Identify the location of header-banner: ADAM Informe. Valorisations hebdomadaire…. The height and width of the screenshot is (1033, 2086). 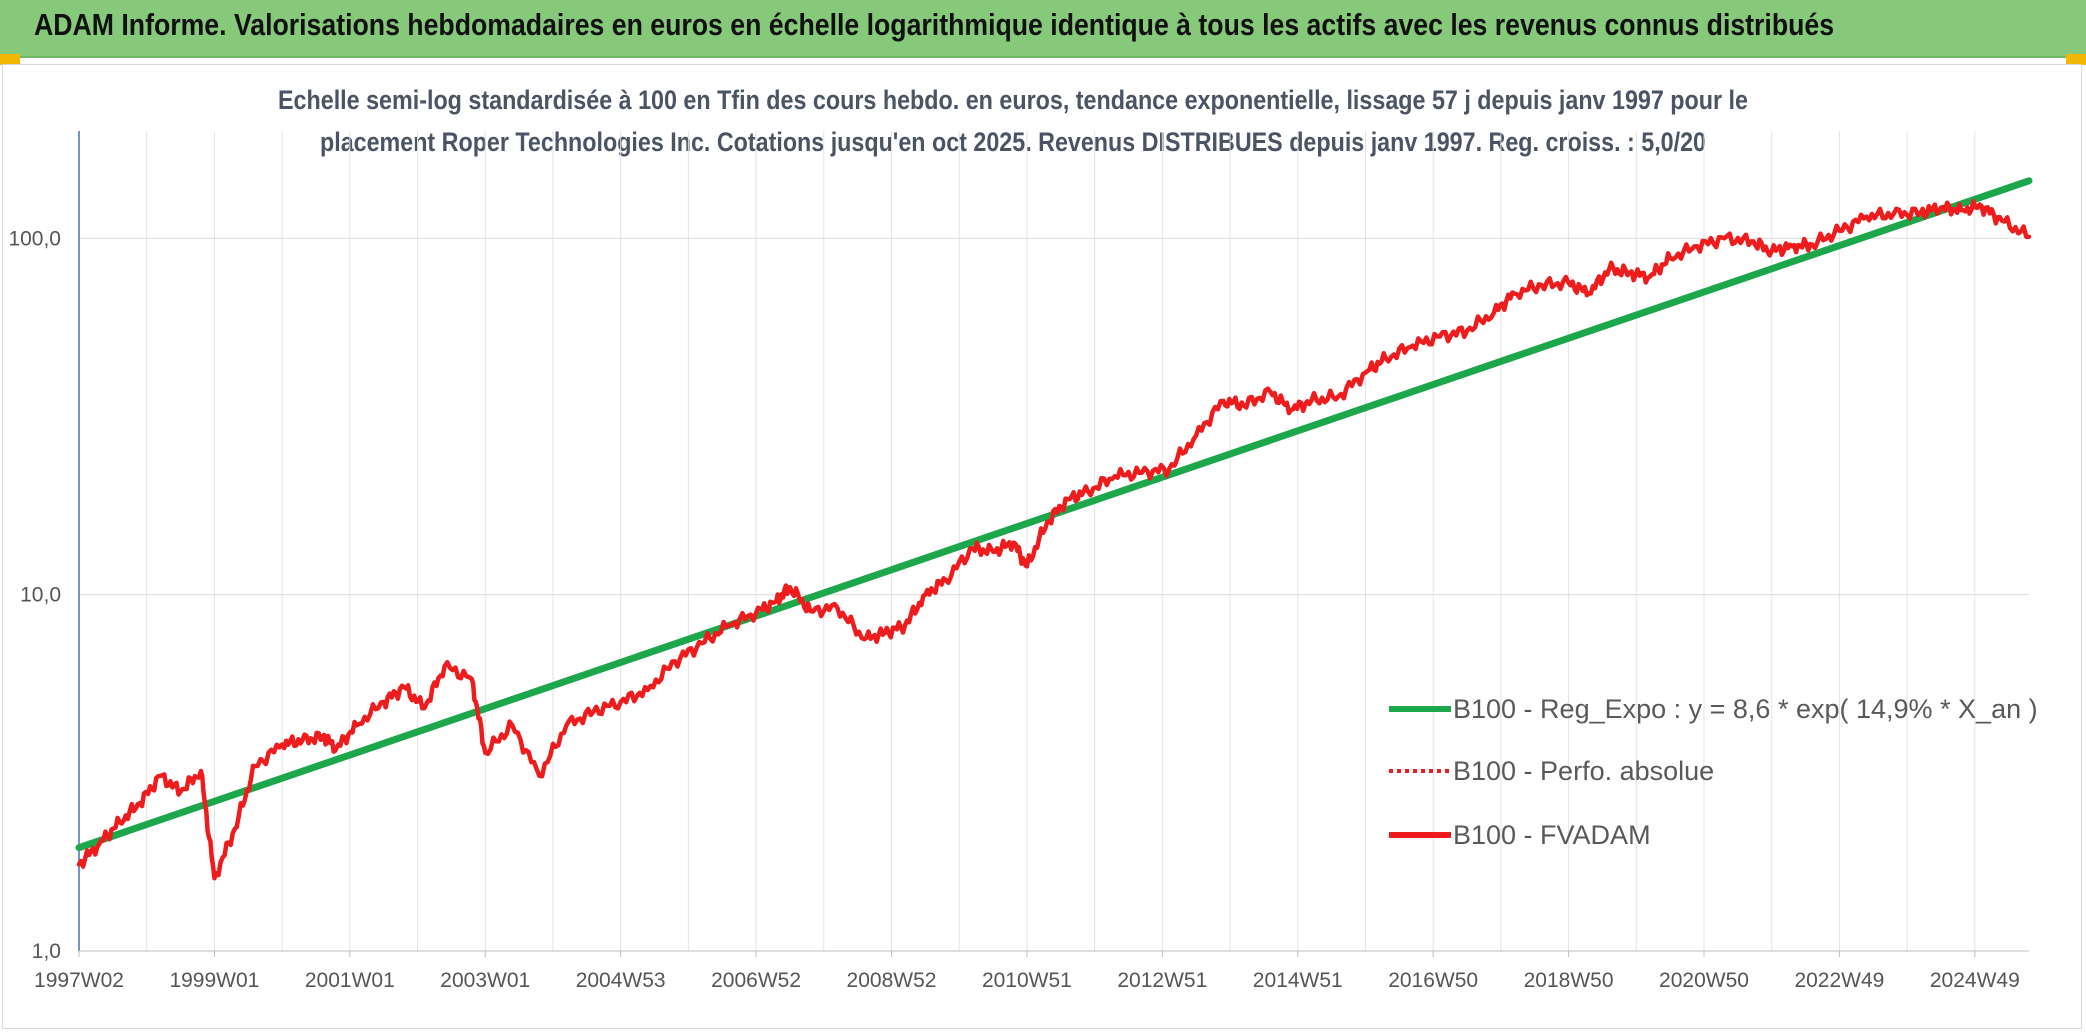
(1043, 29).